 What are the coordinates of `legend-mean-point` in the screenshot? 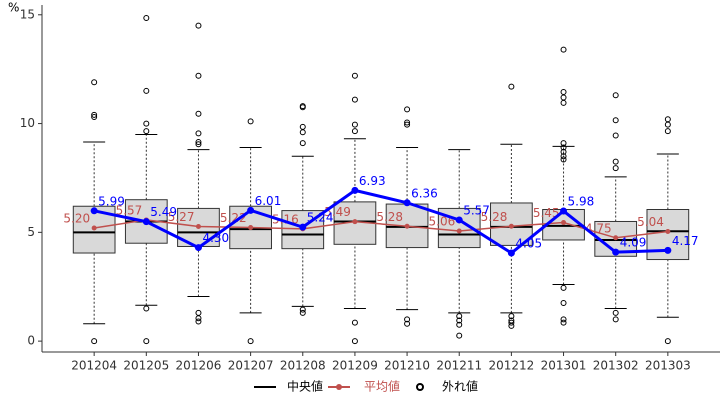 It's located at (339, 387).